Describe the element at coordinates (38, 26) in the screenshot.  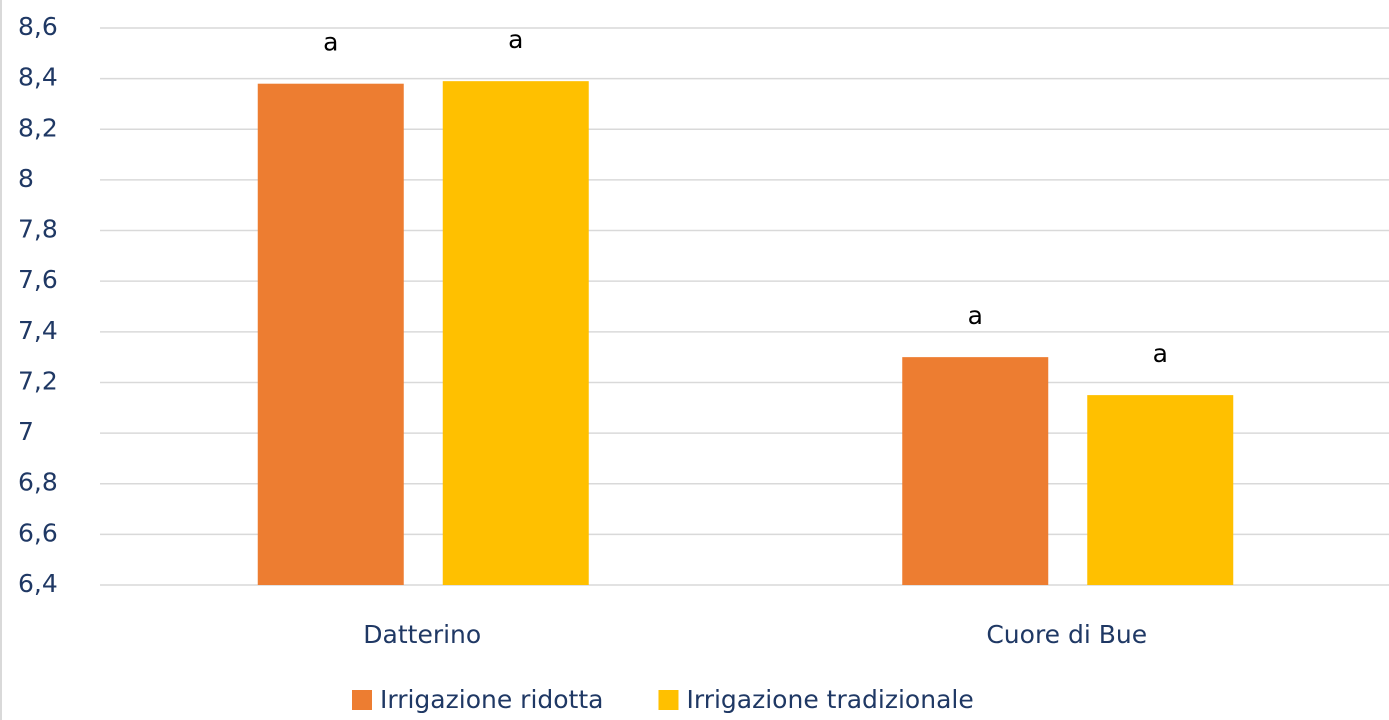
I see `y-tick-label: 8,6` at that location.